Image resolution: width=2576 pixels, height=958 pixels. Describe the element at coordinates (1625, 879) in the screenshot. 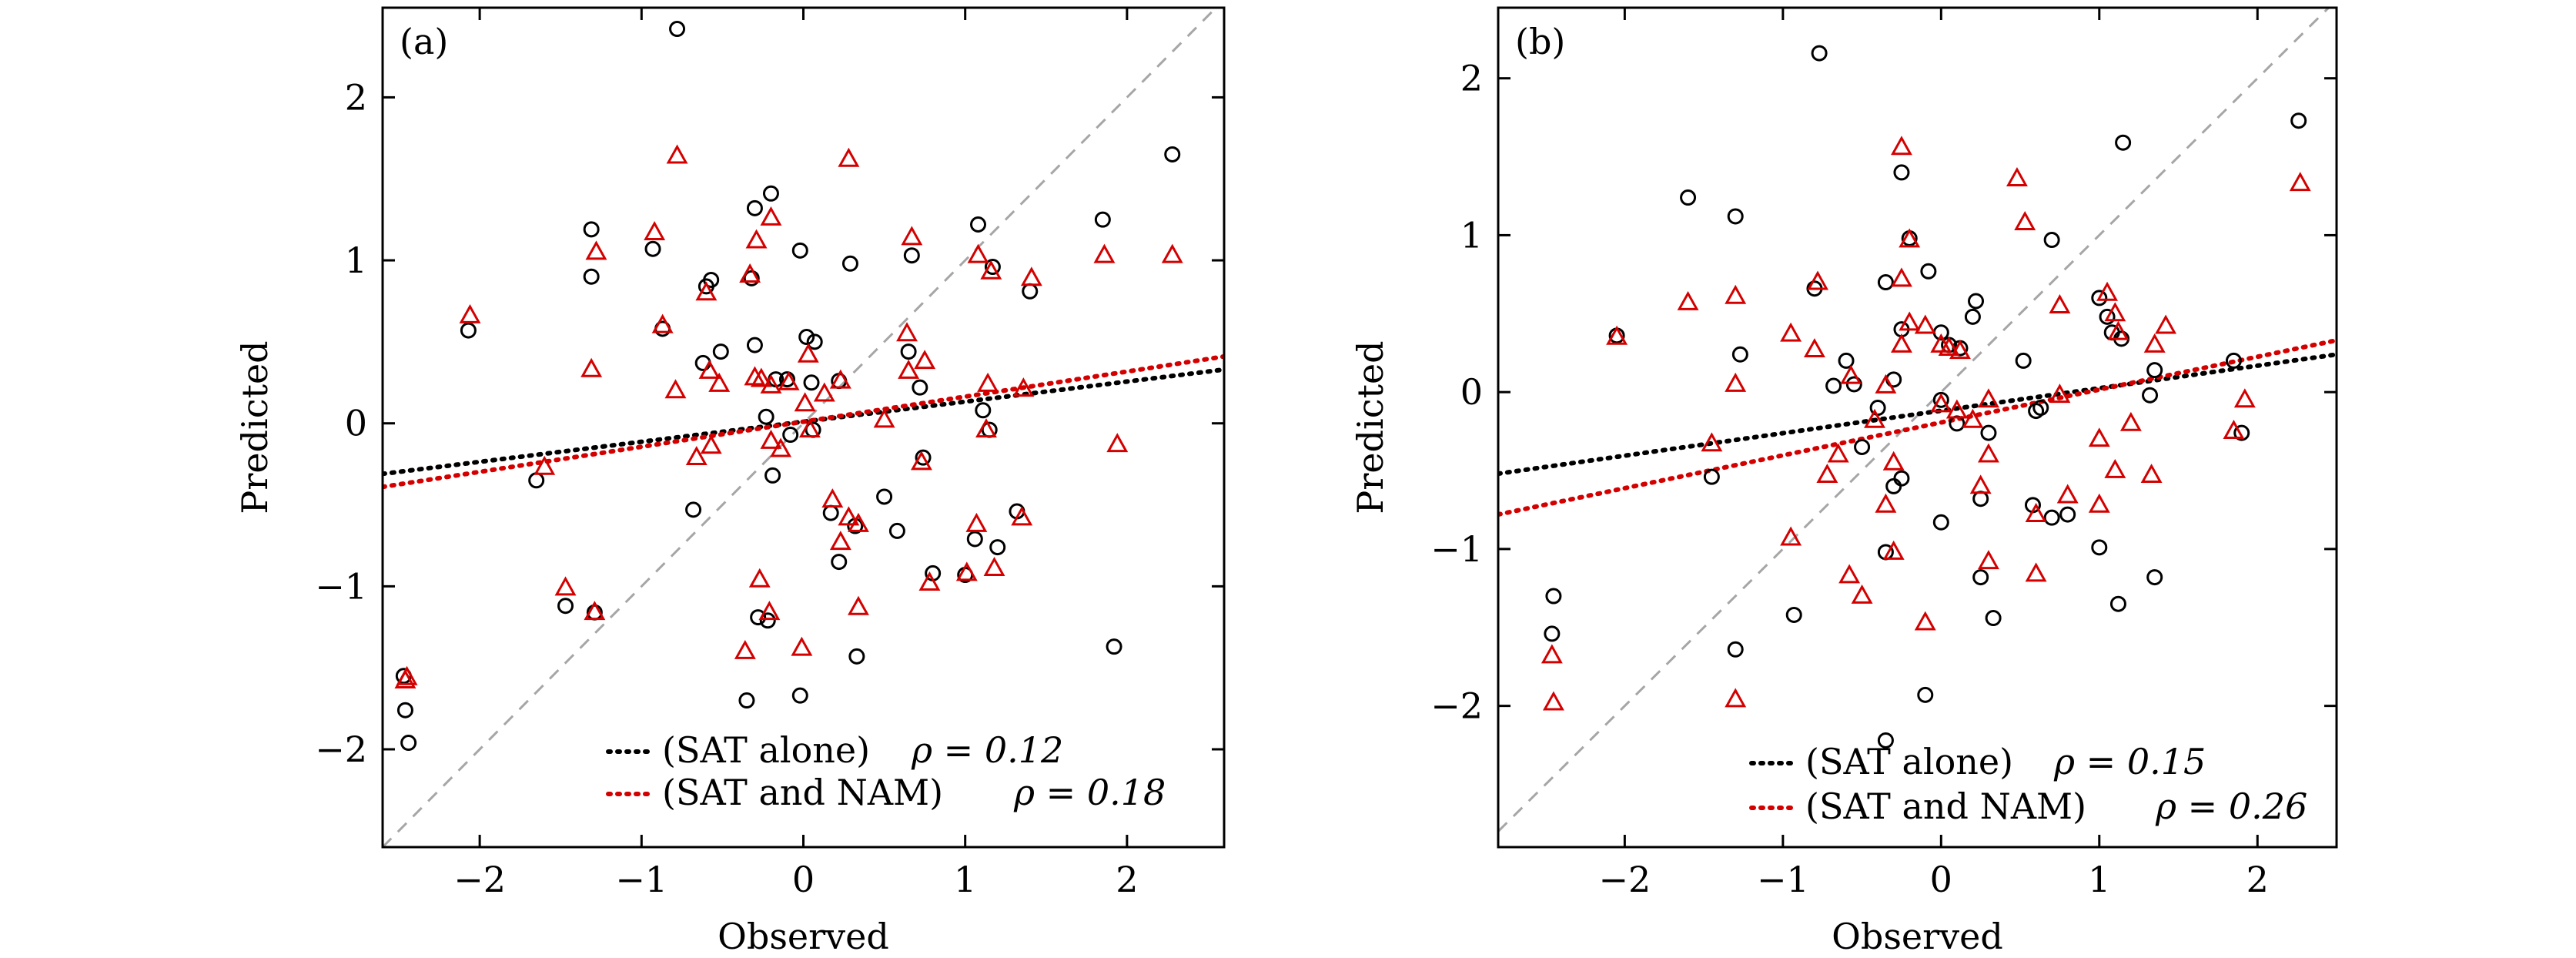

I see `x-tick-label: −2` at that location.